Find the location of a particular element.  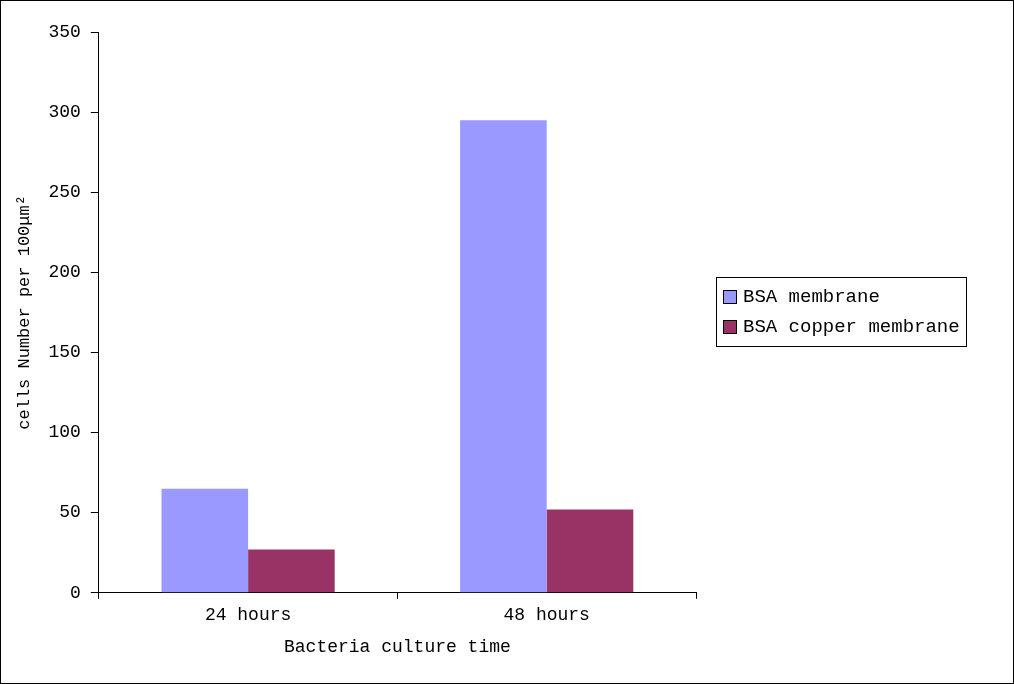

y-tick-label: 250 is located at coordinates (64, 191).